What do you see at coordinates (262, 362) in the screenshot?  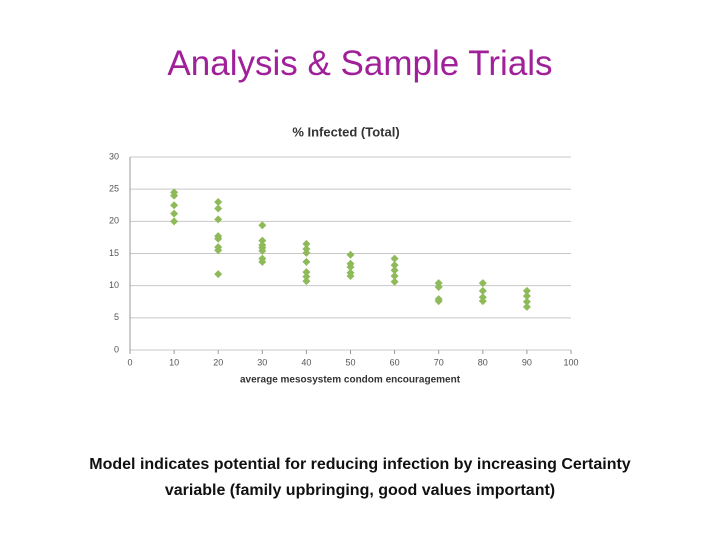 I see `x-tick-label: 30` at bounding box center [262, 362].